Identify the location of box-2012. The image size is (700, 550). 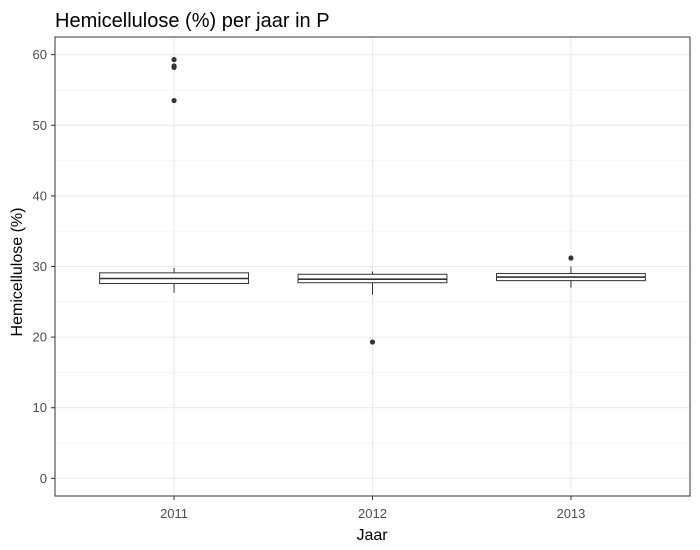
(372, 308).